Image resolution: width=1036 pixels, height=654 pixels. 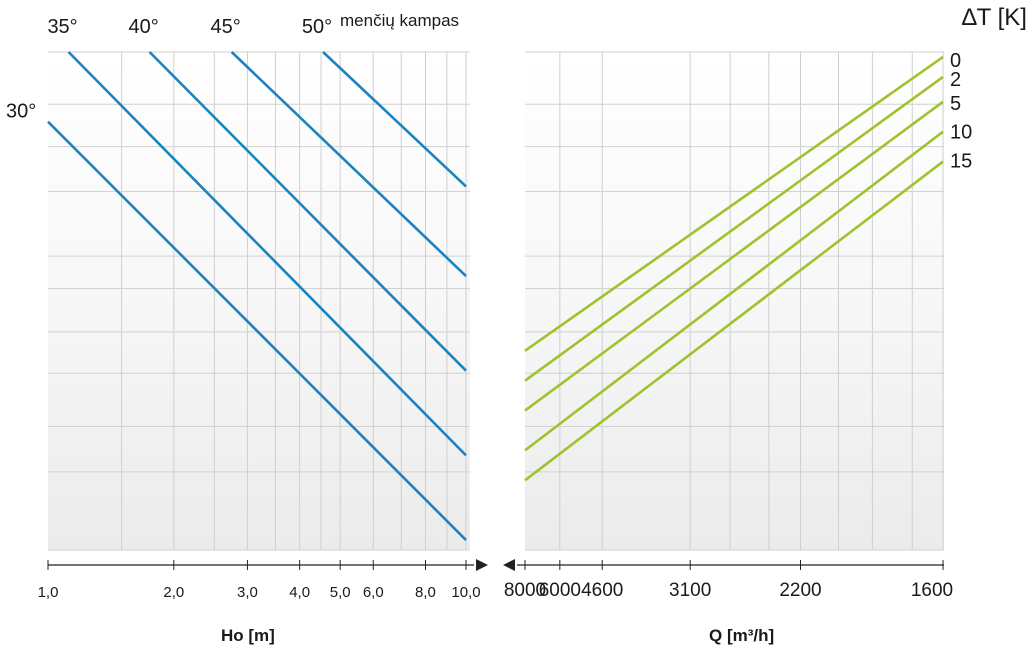 I want to click on left-tick-label: 1,0, so click(x=48, y=592).